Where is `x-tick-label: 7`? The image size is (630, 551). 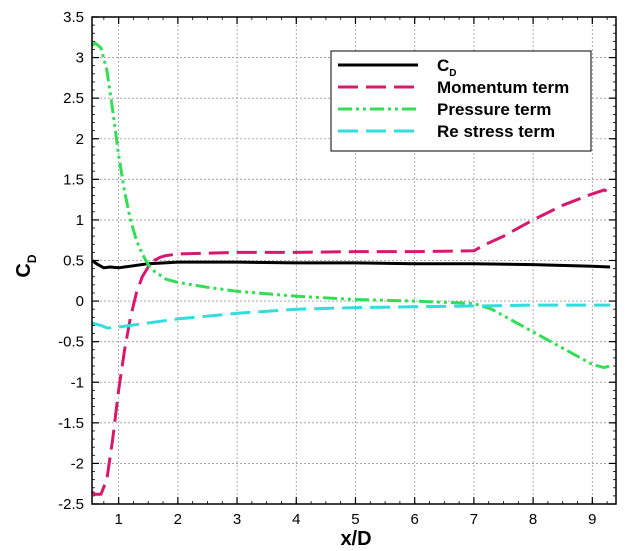 x-tick-label: 7 is located at coordinates (474, 519).